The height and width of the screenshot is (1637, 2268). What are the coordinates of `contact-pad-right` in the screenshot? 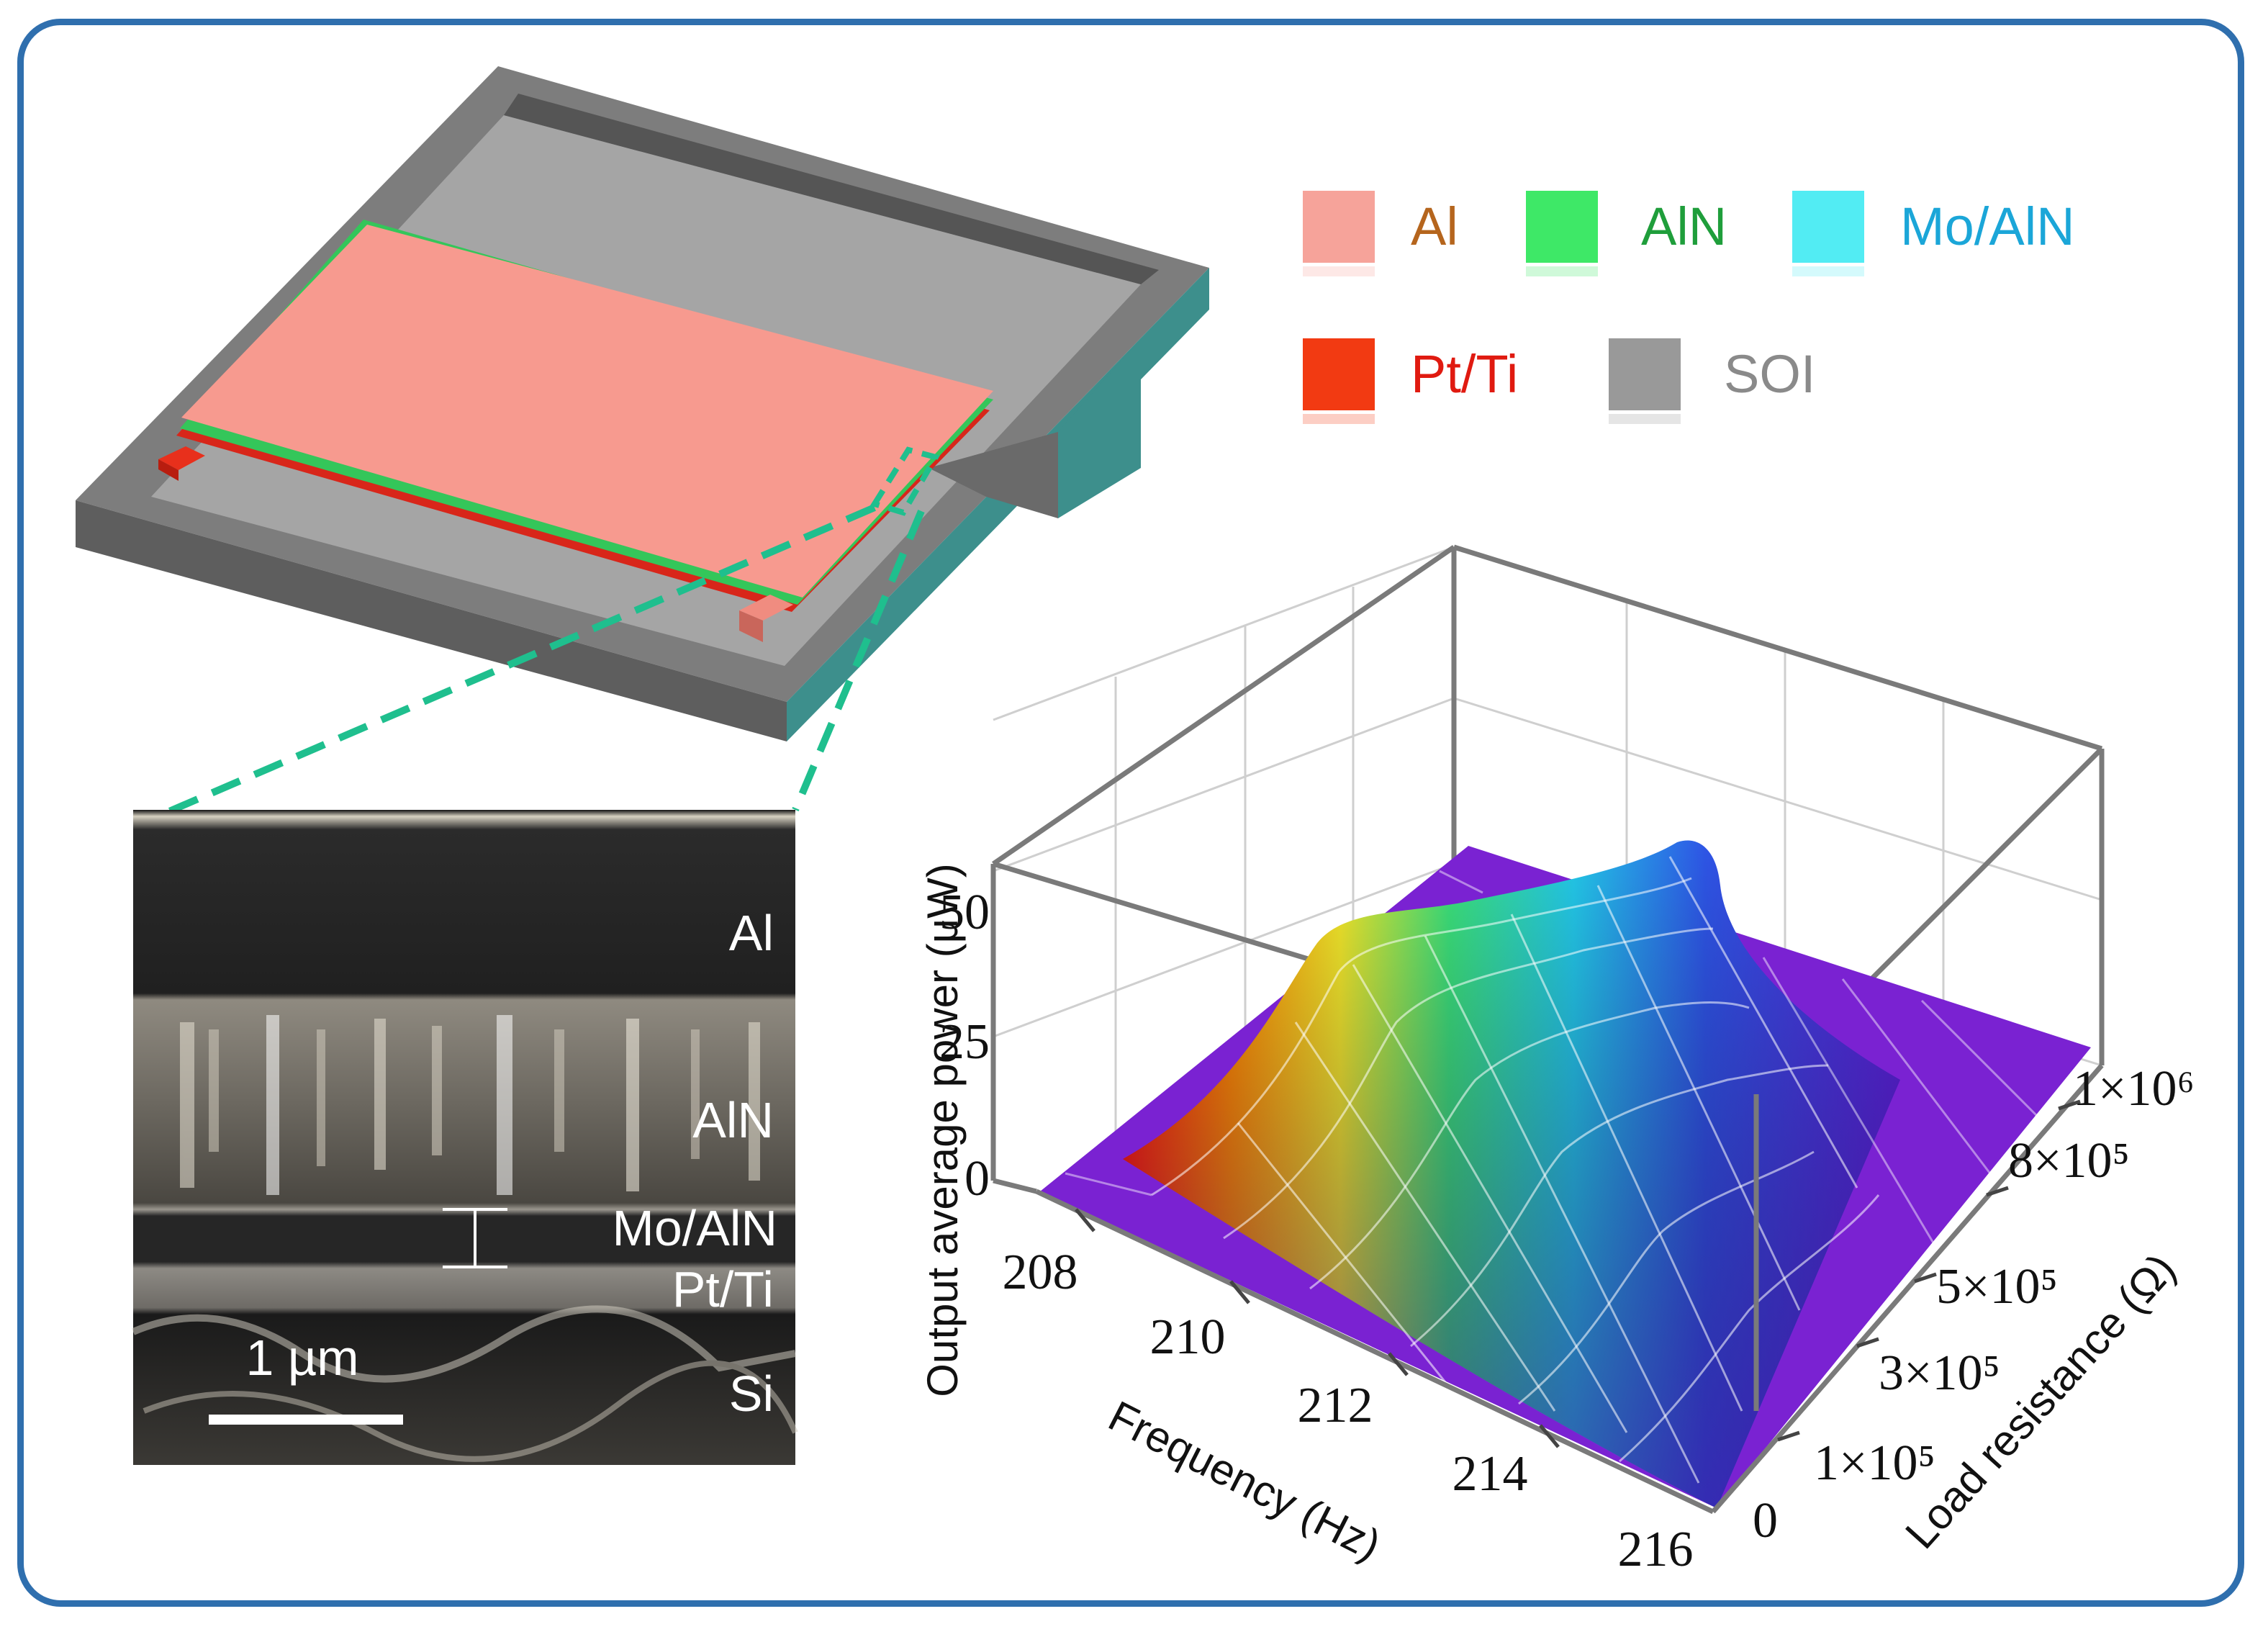 It's located at (766, 608).